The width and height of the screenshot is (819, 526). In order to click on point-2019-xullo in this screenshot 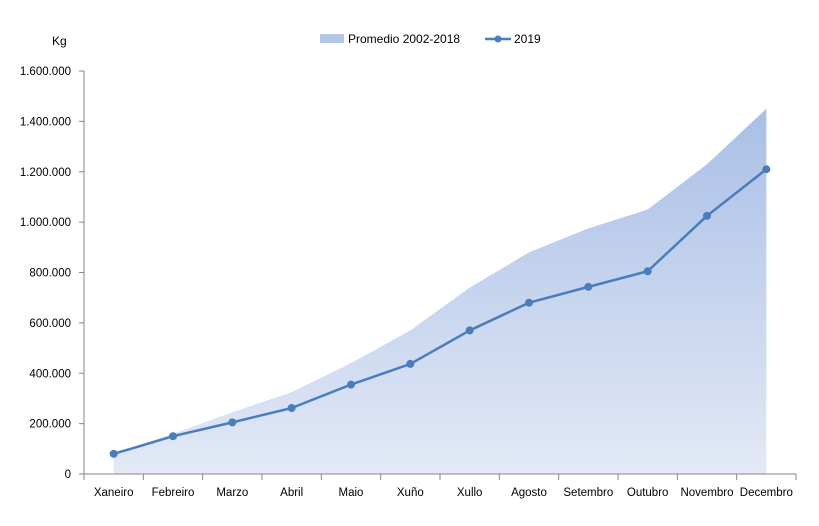, I will do `click(469, 330)`.